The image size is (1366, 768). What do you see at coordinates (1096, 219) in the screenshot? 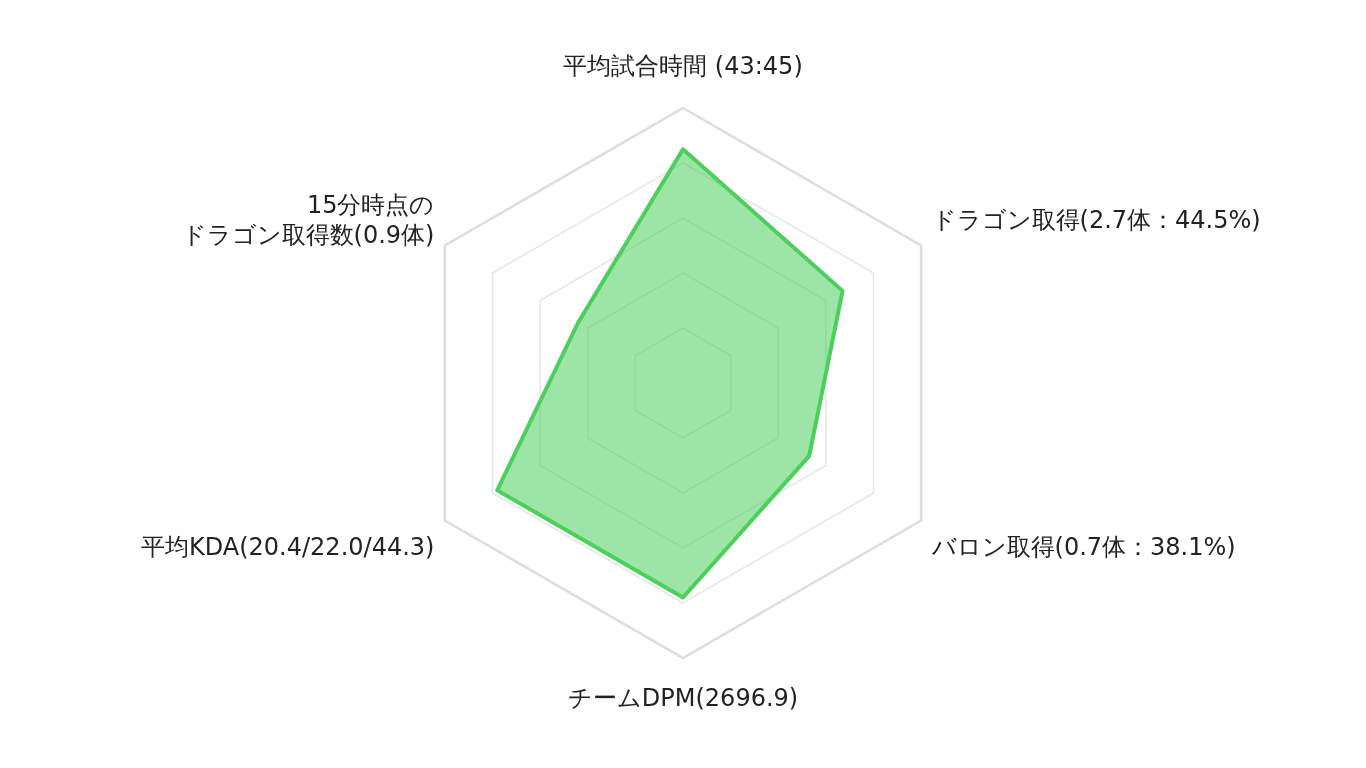
I see `spoke-label: ドラゴン取得(2.7体：44.5%)` at bounding box center [1096, 219].